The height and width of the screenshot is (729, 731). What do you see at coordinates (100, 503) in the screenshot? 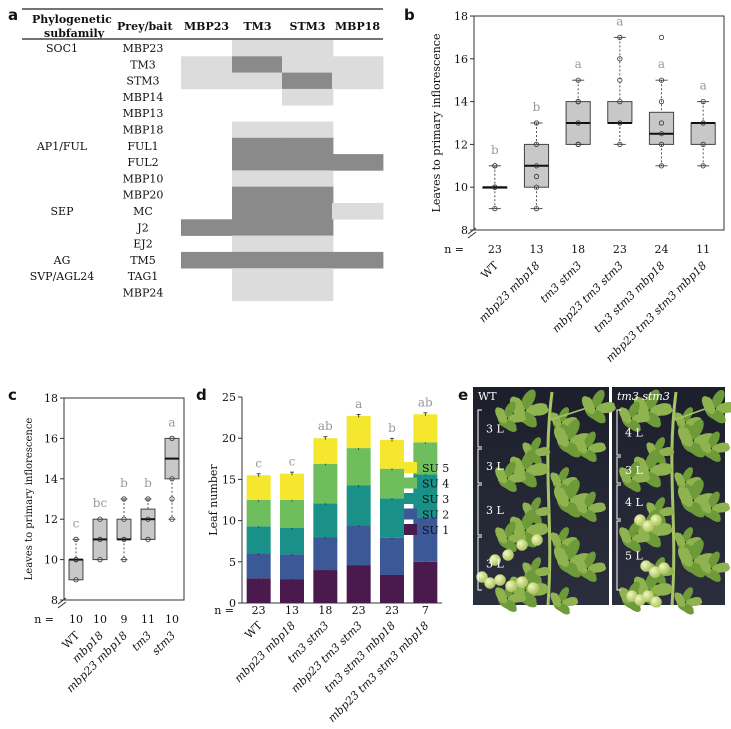
I see `significance-letter: bc` at bounding box center [100, 503].